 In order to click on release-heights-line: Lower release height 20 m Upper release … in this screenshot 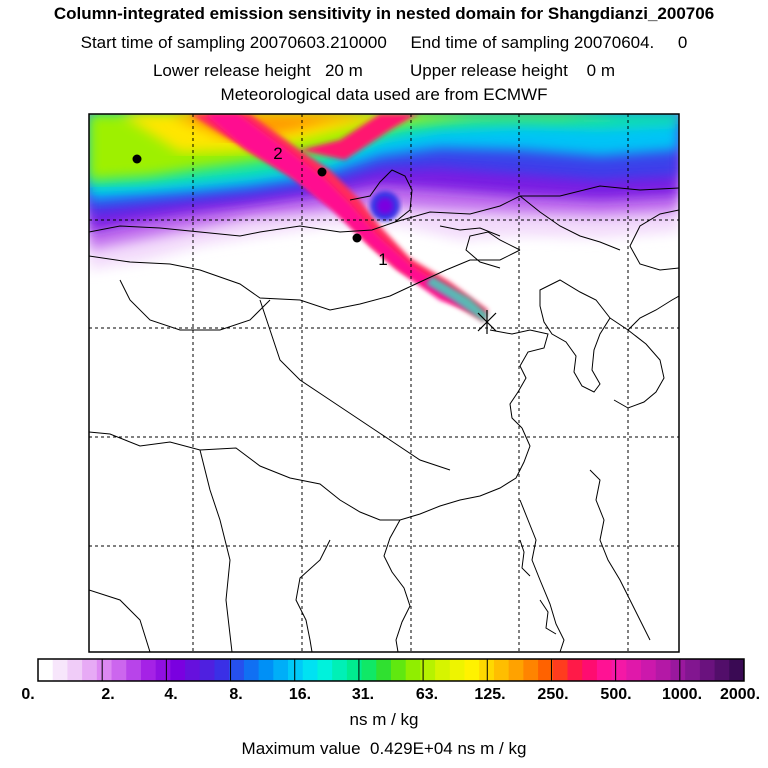, I will do `click(384, 70)`.